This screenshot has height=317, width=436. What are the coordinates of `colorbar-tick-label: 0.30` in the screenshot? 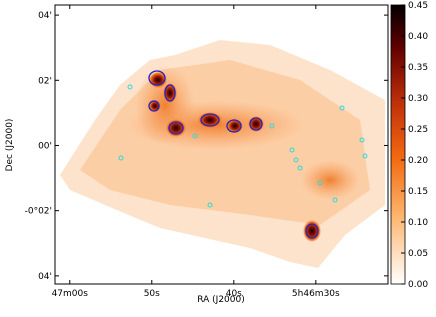 It's located at (418, 99).